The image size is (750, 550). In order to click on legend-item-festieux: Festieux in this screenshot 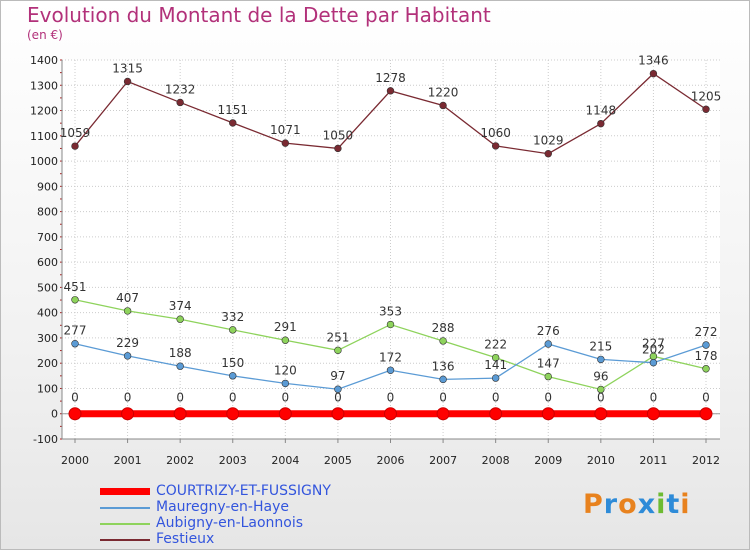, I will do `click(280, 539)`.